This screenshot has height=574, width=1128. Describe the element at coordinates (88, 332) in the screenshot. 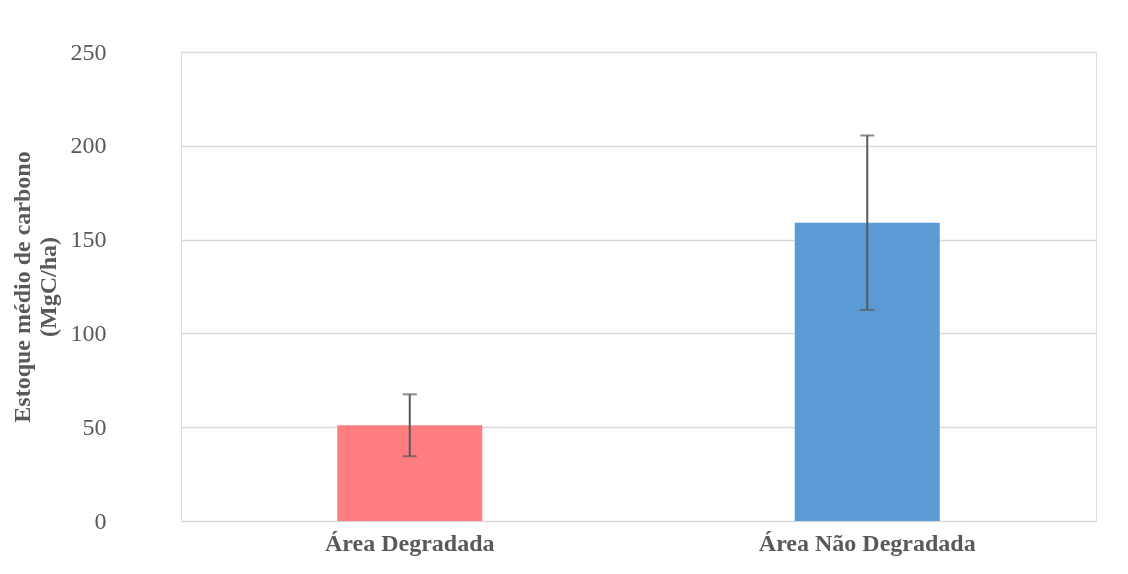

I see `y-tick-label: 100` at that location.